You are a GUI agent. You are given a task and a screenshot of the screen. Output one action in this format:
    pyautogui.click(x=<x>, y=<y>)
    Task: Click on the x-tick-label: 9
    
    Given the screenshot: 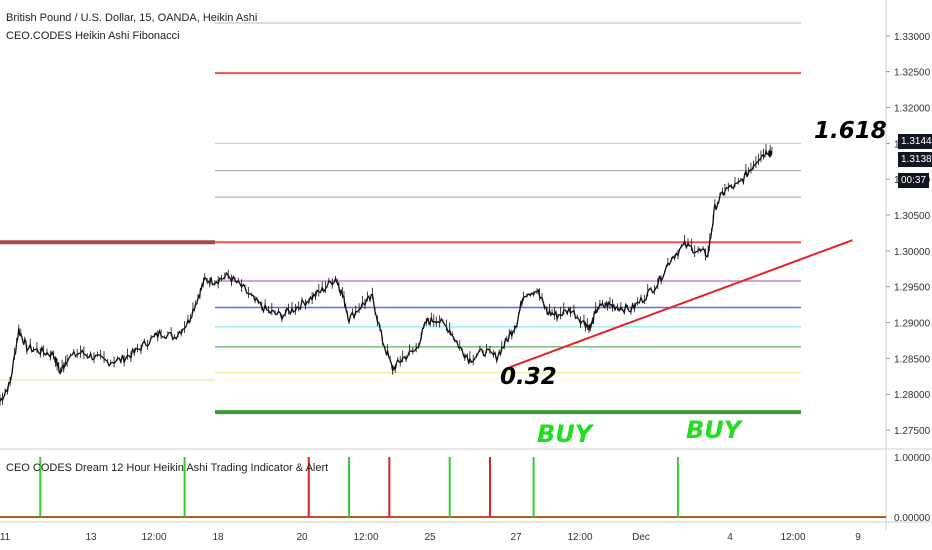 What is the action you would take?
    pyautogui.click(x=858, y=537)
    